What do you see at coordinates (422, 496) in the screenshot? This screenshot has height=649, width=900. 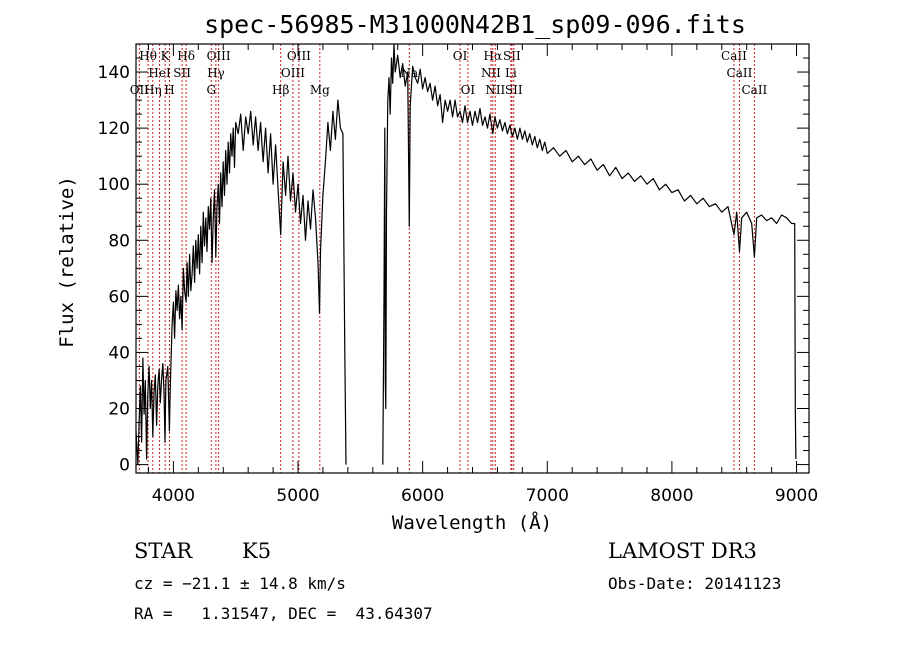 I see `x-tick-label-2: 6000` at bounding box center [422, 496].